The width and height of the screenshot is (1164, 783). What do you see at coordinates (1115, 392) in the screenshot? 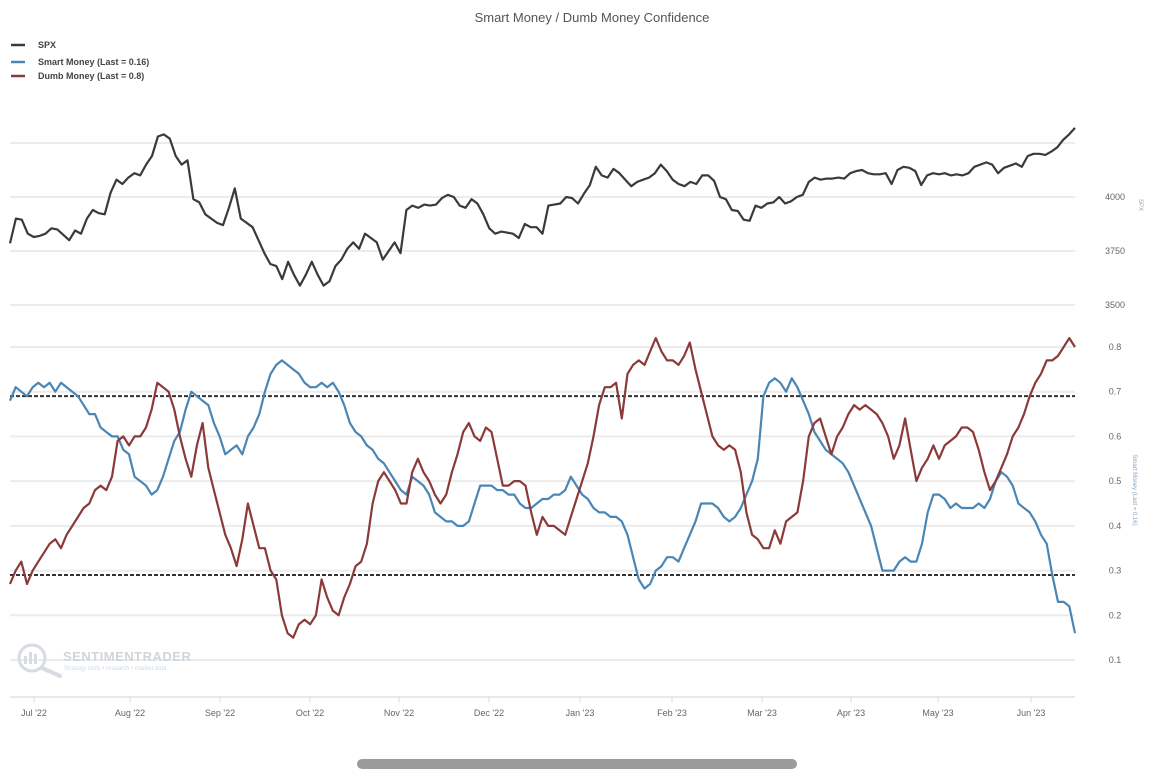
I see `y-tick-label: 0.7` at bounding box center [1115, 392].